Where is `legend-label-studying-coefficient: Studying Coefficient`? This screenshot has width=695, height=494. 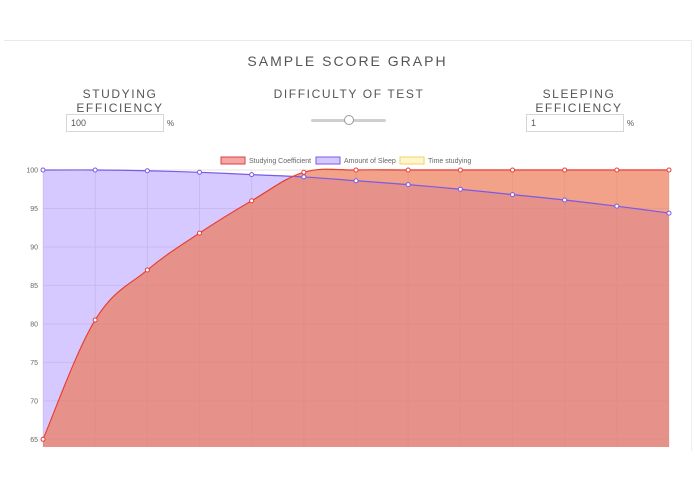 legend-label-studying-coefficient: Studying Coefficient is located at coordinates (280, 161).